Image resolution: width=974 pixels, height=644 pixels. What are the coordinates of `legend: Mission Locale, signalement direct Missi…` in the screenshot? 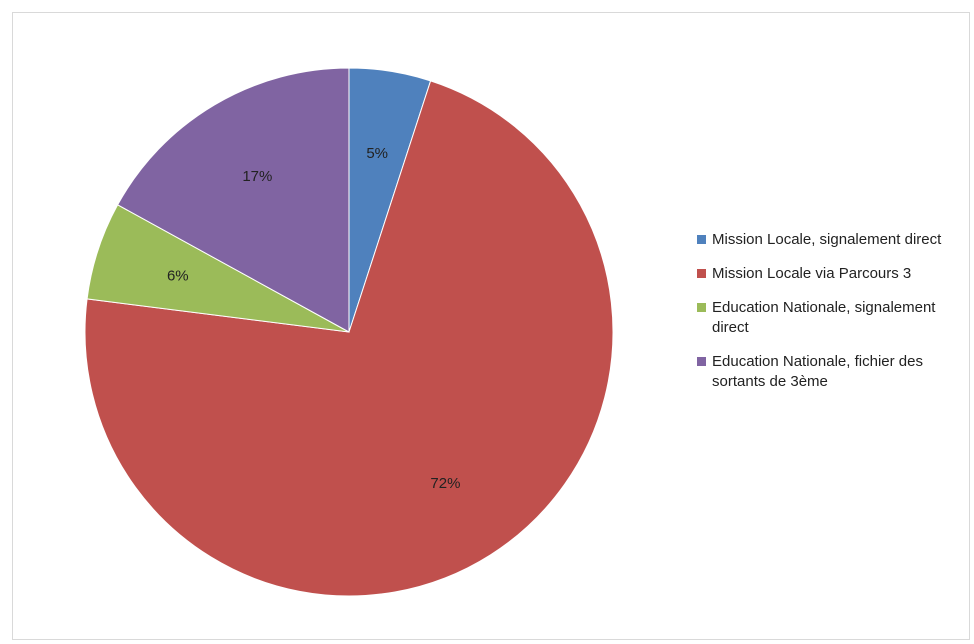 It's located at (834, 318).